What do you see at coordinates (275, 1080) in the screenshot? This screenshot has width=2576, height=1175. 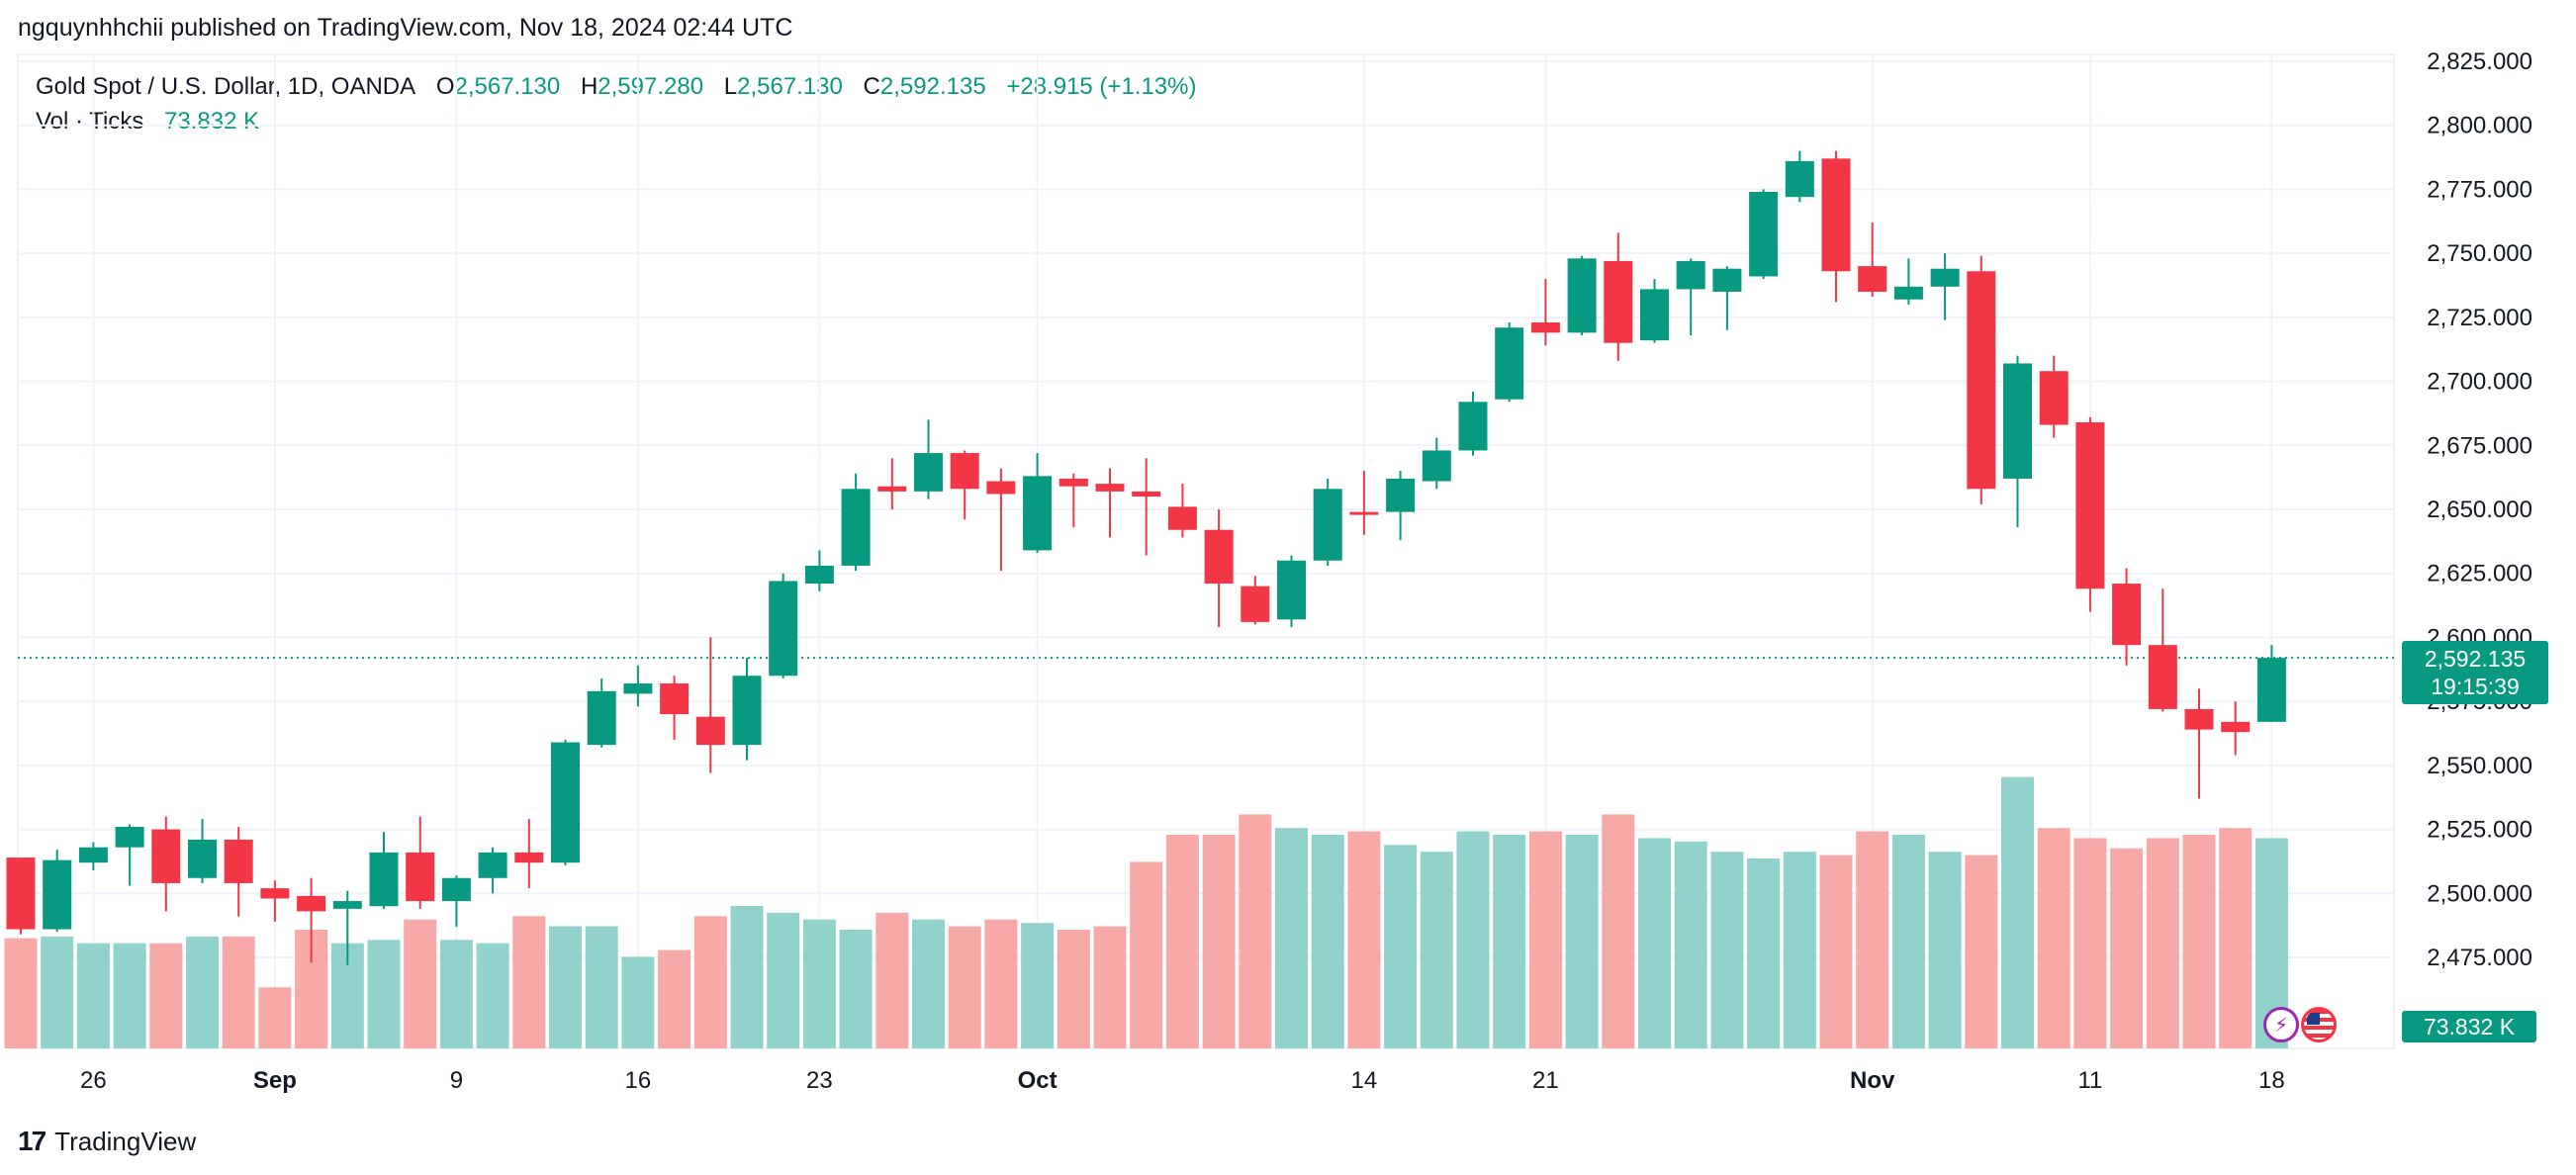 I see `x-tick-label: Sep` at bounding box center [275, 1080].